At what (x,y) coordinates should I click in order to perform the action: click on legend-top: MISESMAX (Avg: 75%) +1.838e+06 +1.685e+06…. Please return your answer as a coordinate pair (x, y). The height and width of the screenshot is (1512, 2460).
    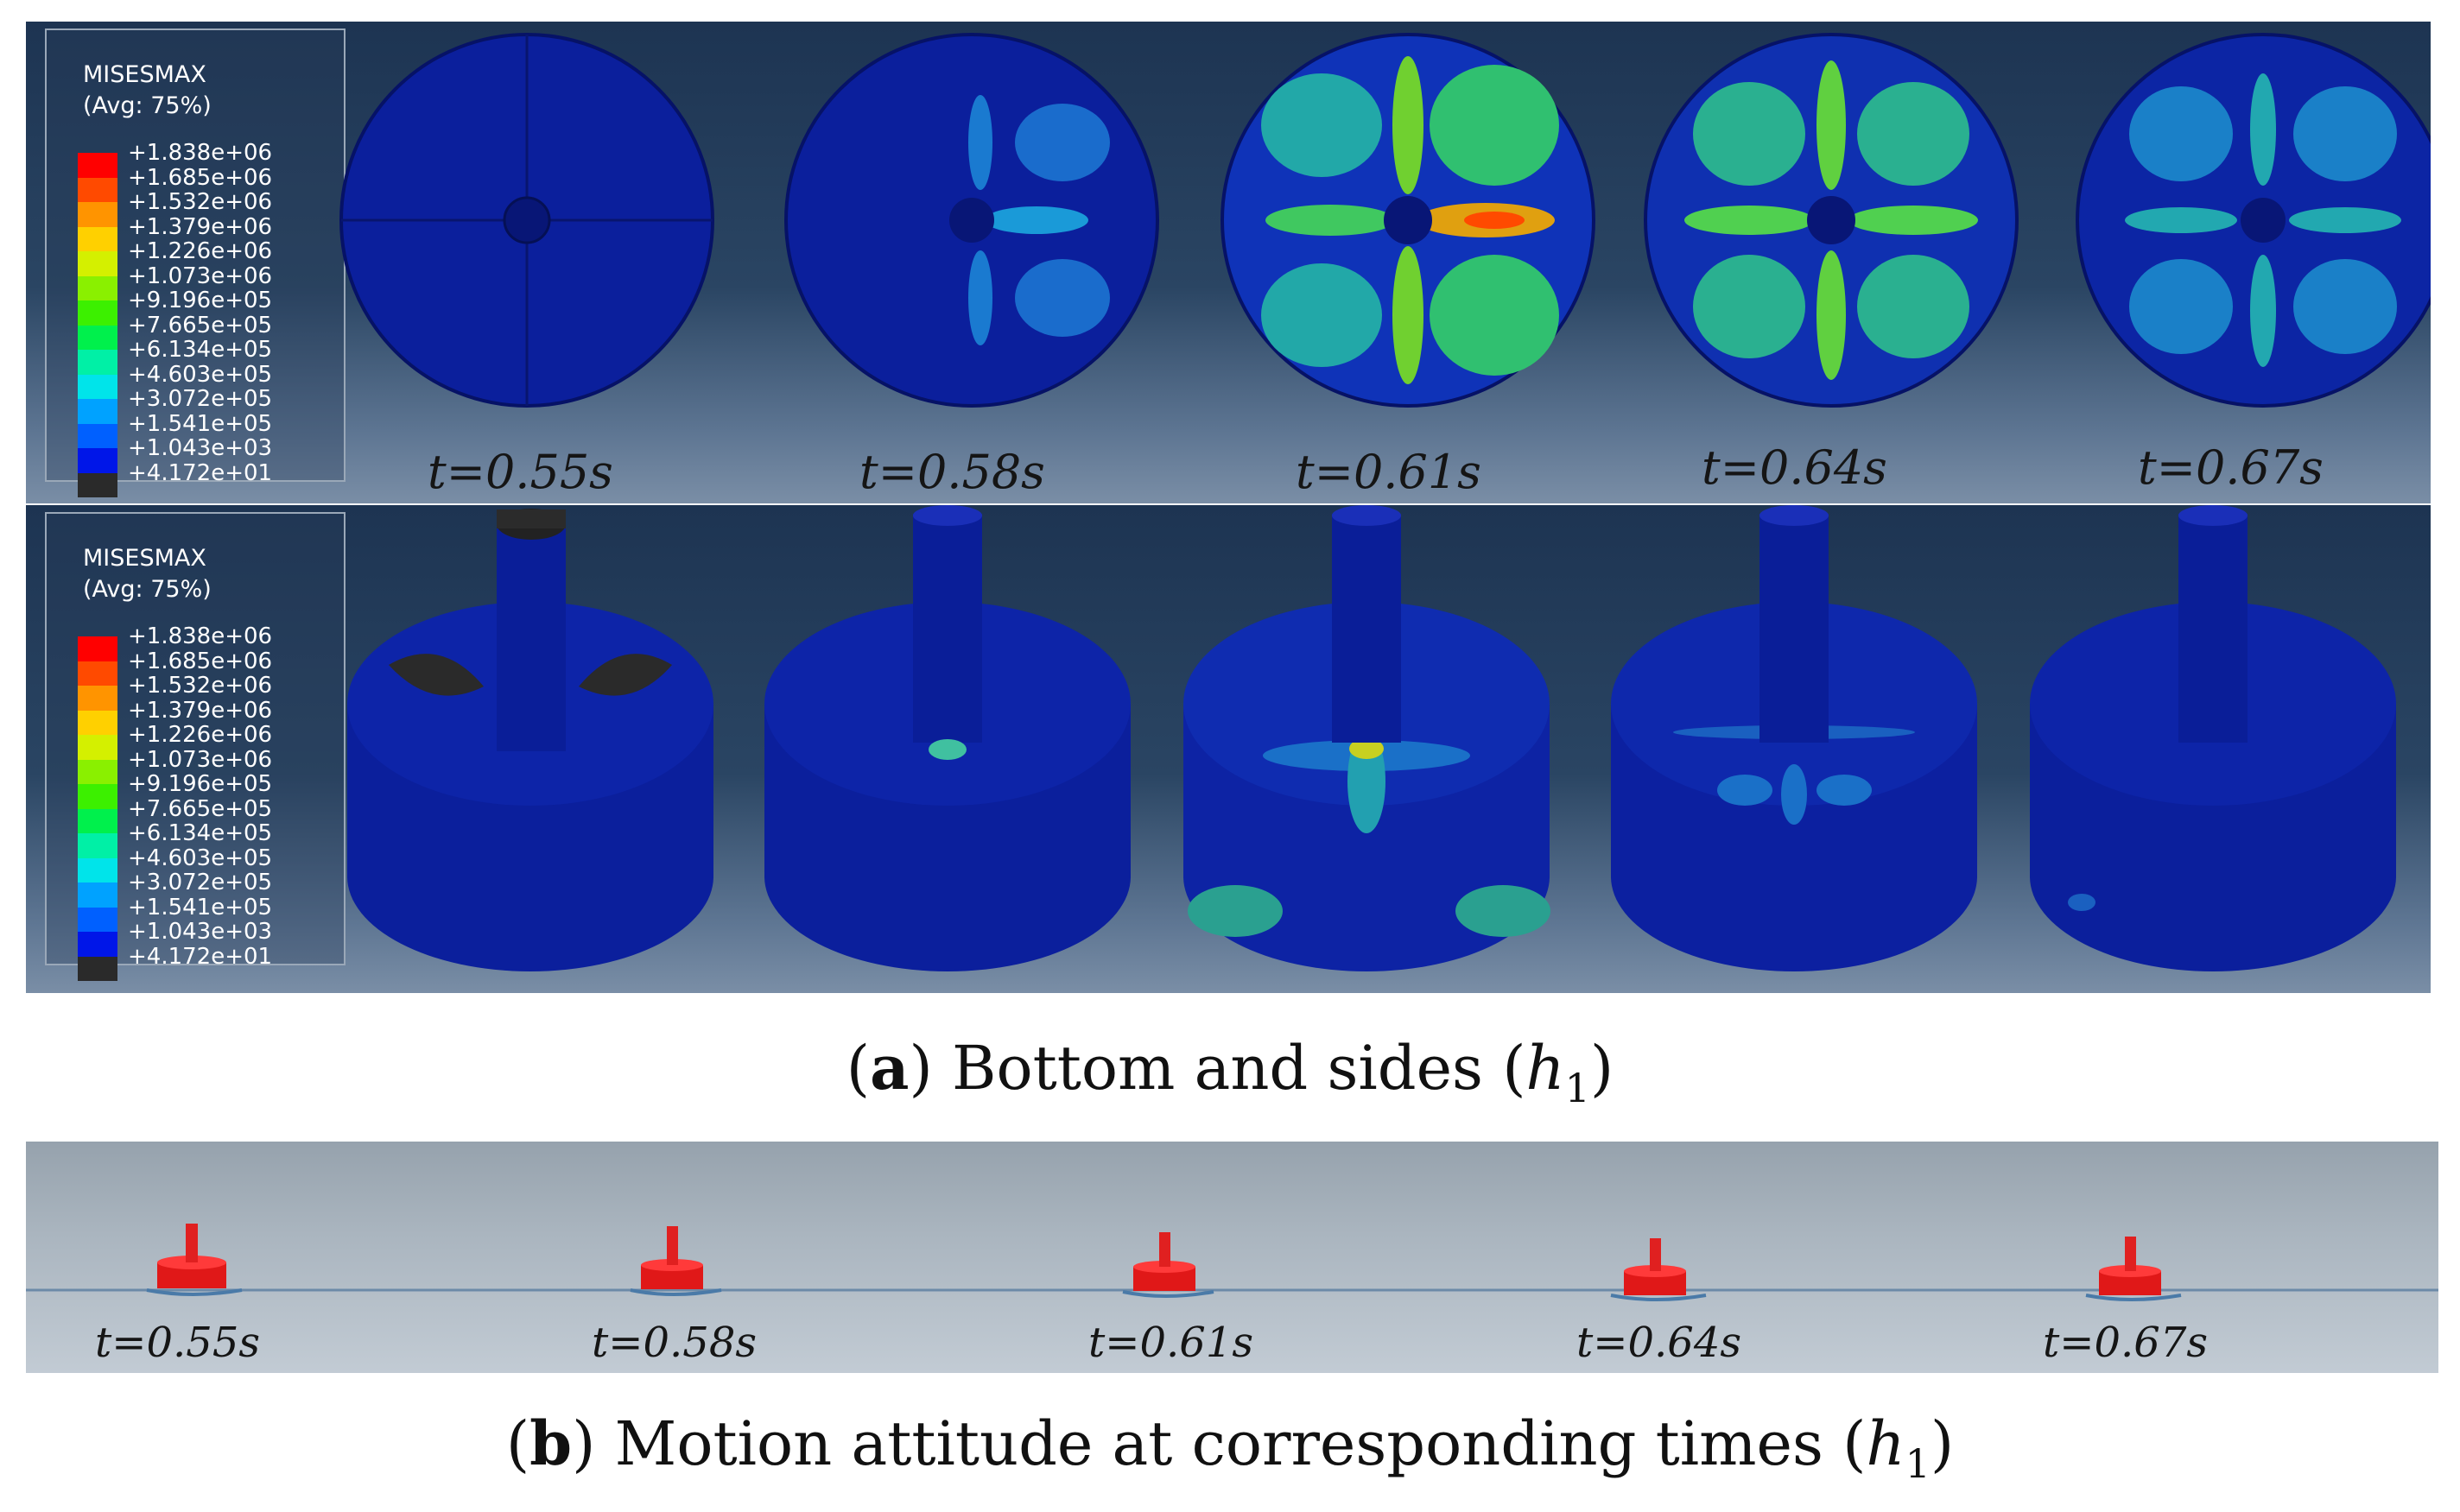
    Looking at the image, I should click on (195, 263).